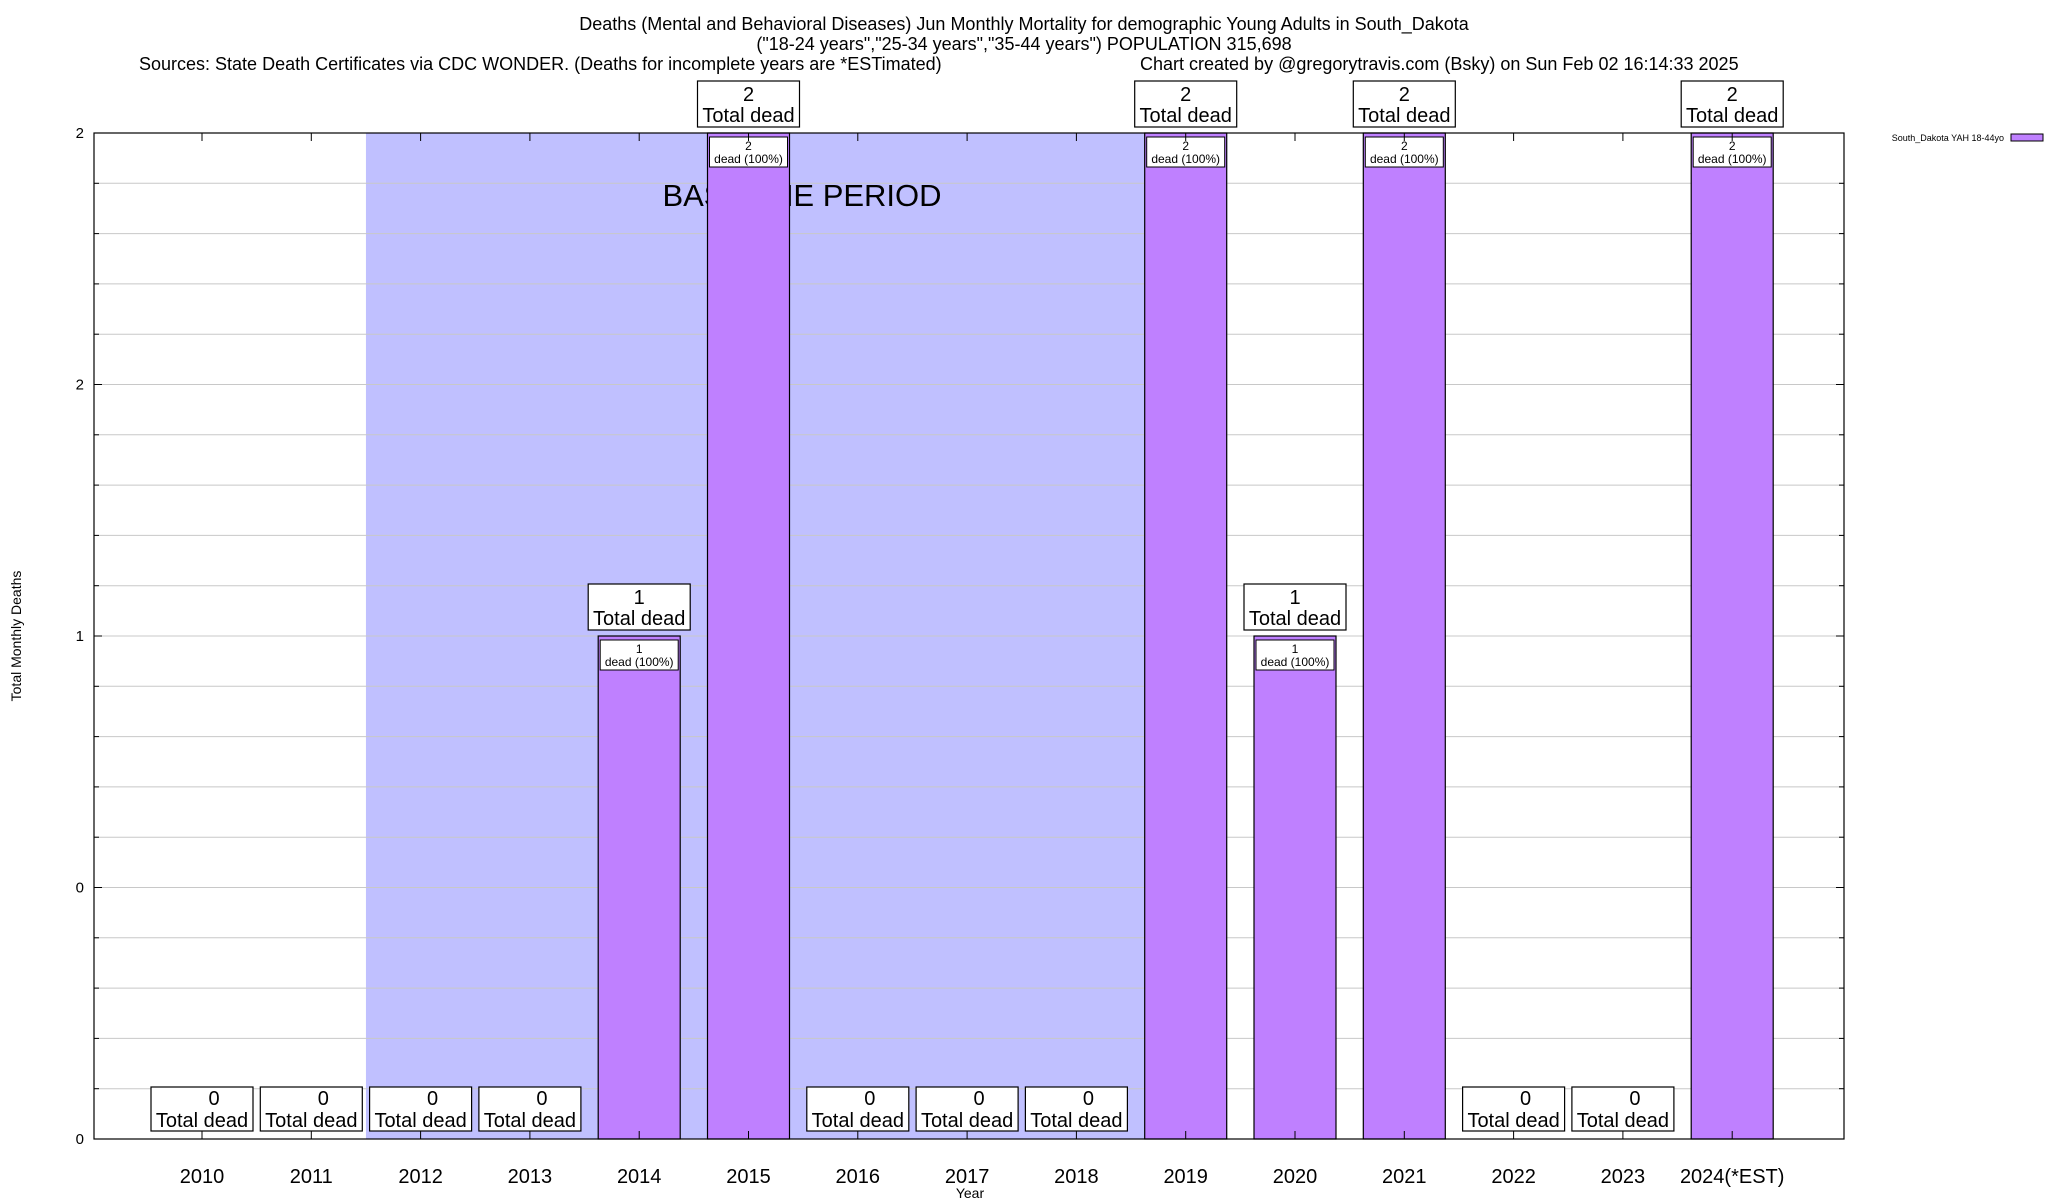  What do you see at coordinates (970, 1192) in the screenshot?
I see `x-axis-label: Year` at bounding box center [970, 1192].